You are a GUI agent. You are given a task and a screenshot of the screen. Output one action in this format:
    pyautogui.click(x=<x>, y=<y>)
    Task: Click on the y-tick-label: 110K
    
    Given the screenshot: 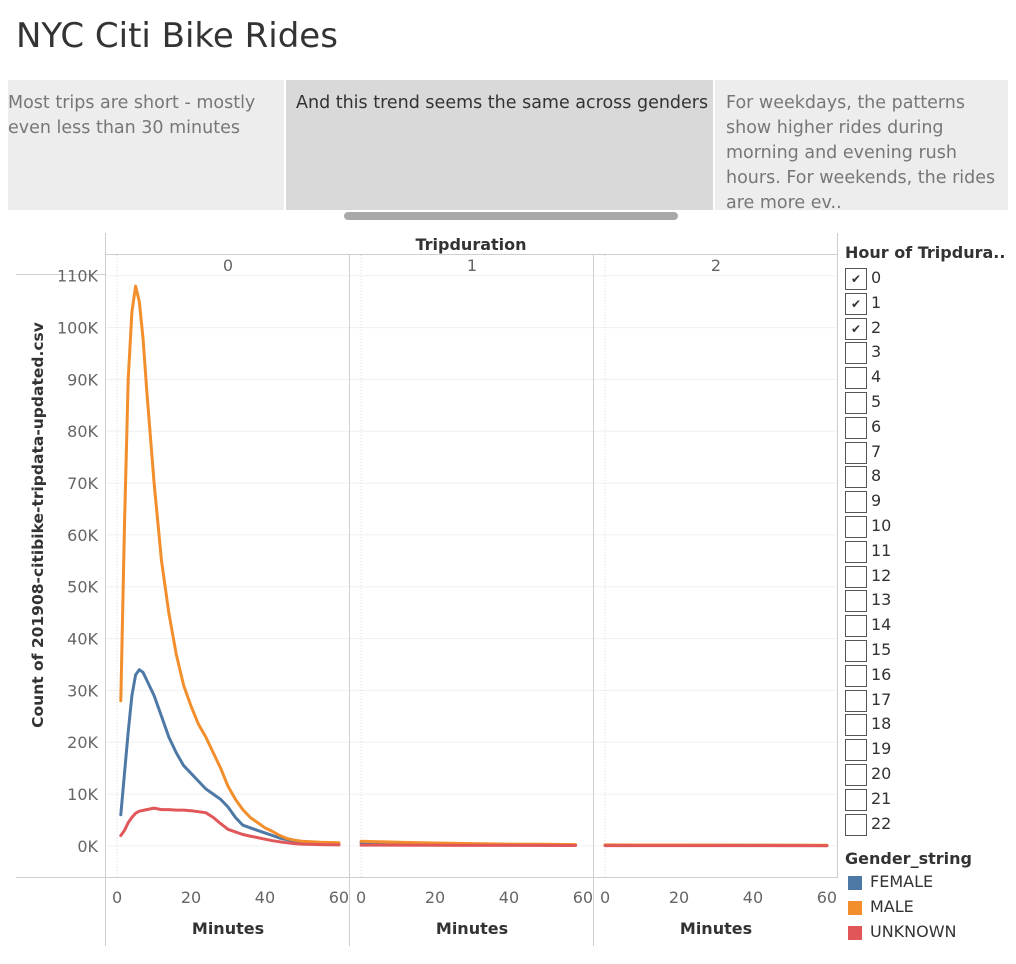 What is the action you would take?
    pyautogui.click(x=78, y=276)
    